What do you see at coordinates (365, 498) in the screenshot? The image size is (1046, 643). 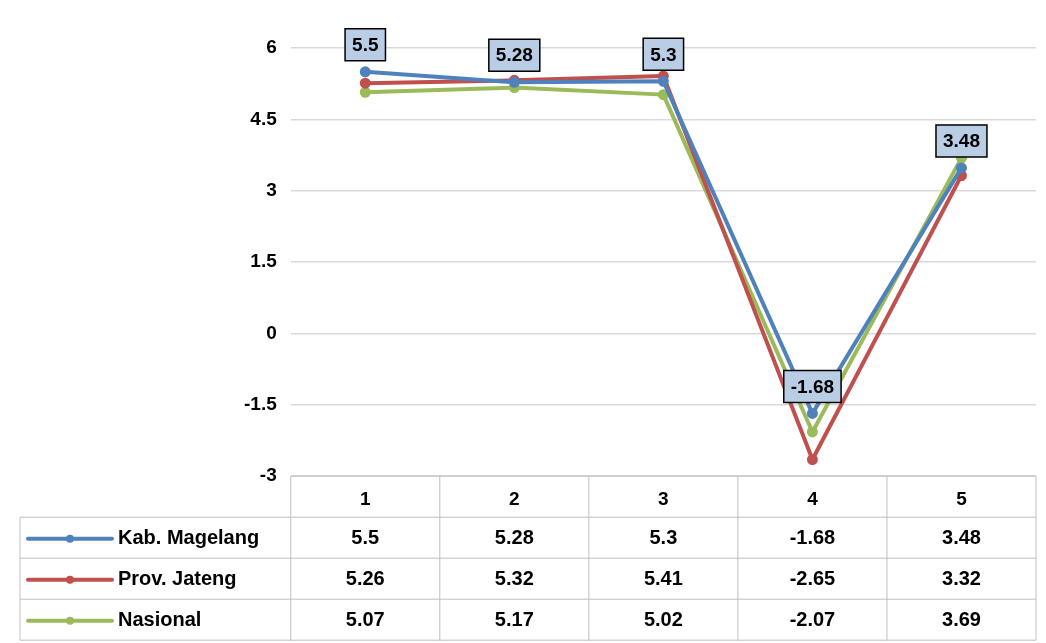 I see `x-tick-label: 1` at bounding box center [365, 498].